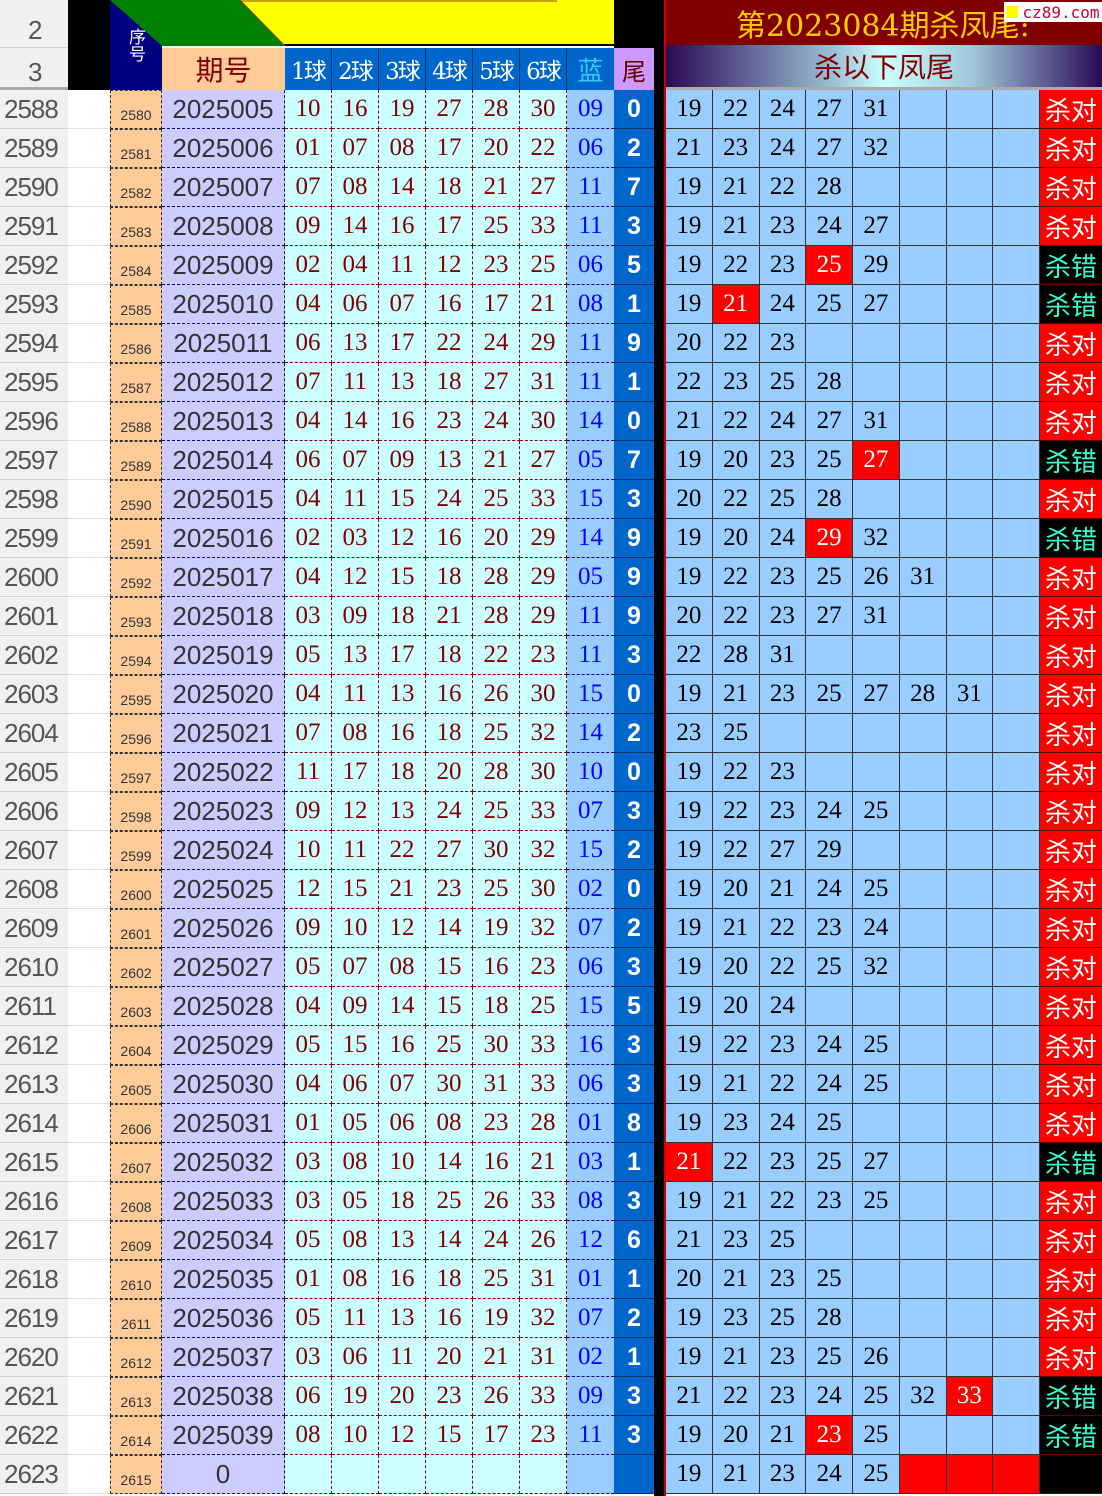  What do you see at coordinates (223, 1162) in the screenshot?
I see `period-cell: 2025032` at bounding box center [223, 1162].